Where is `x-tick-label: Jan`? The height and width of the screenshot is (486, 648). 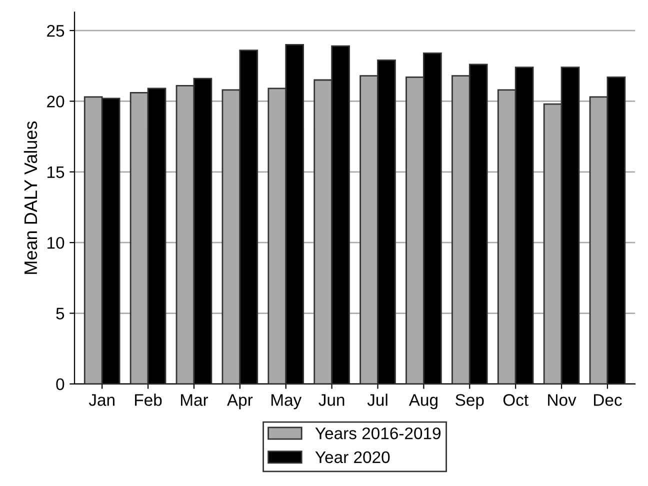 x-tick-label: Jan is located at coordinates (101, 400).